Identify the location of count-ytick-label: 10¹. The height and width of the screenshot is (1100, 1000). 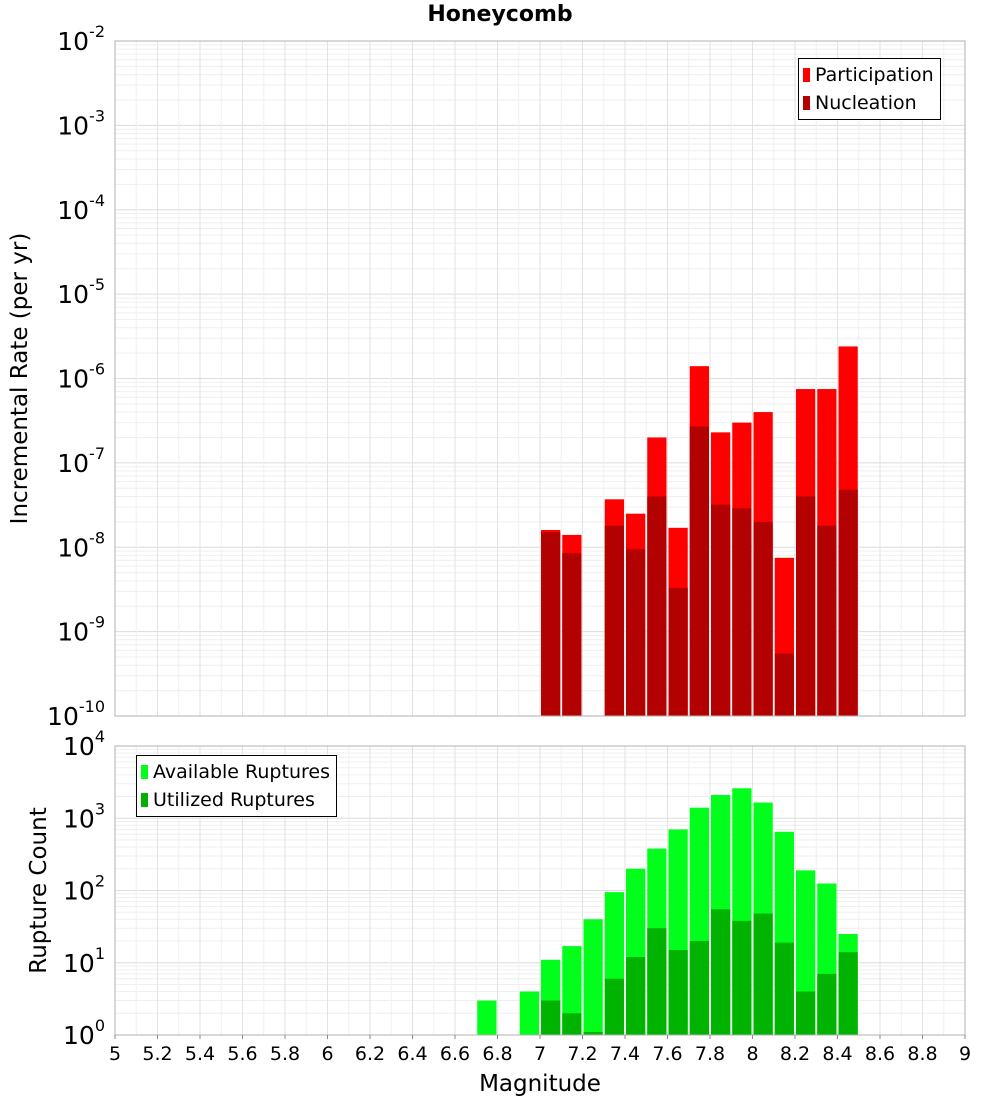
(84, 961).